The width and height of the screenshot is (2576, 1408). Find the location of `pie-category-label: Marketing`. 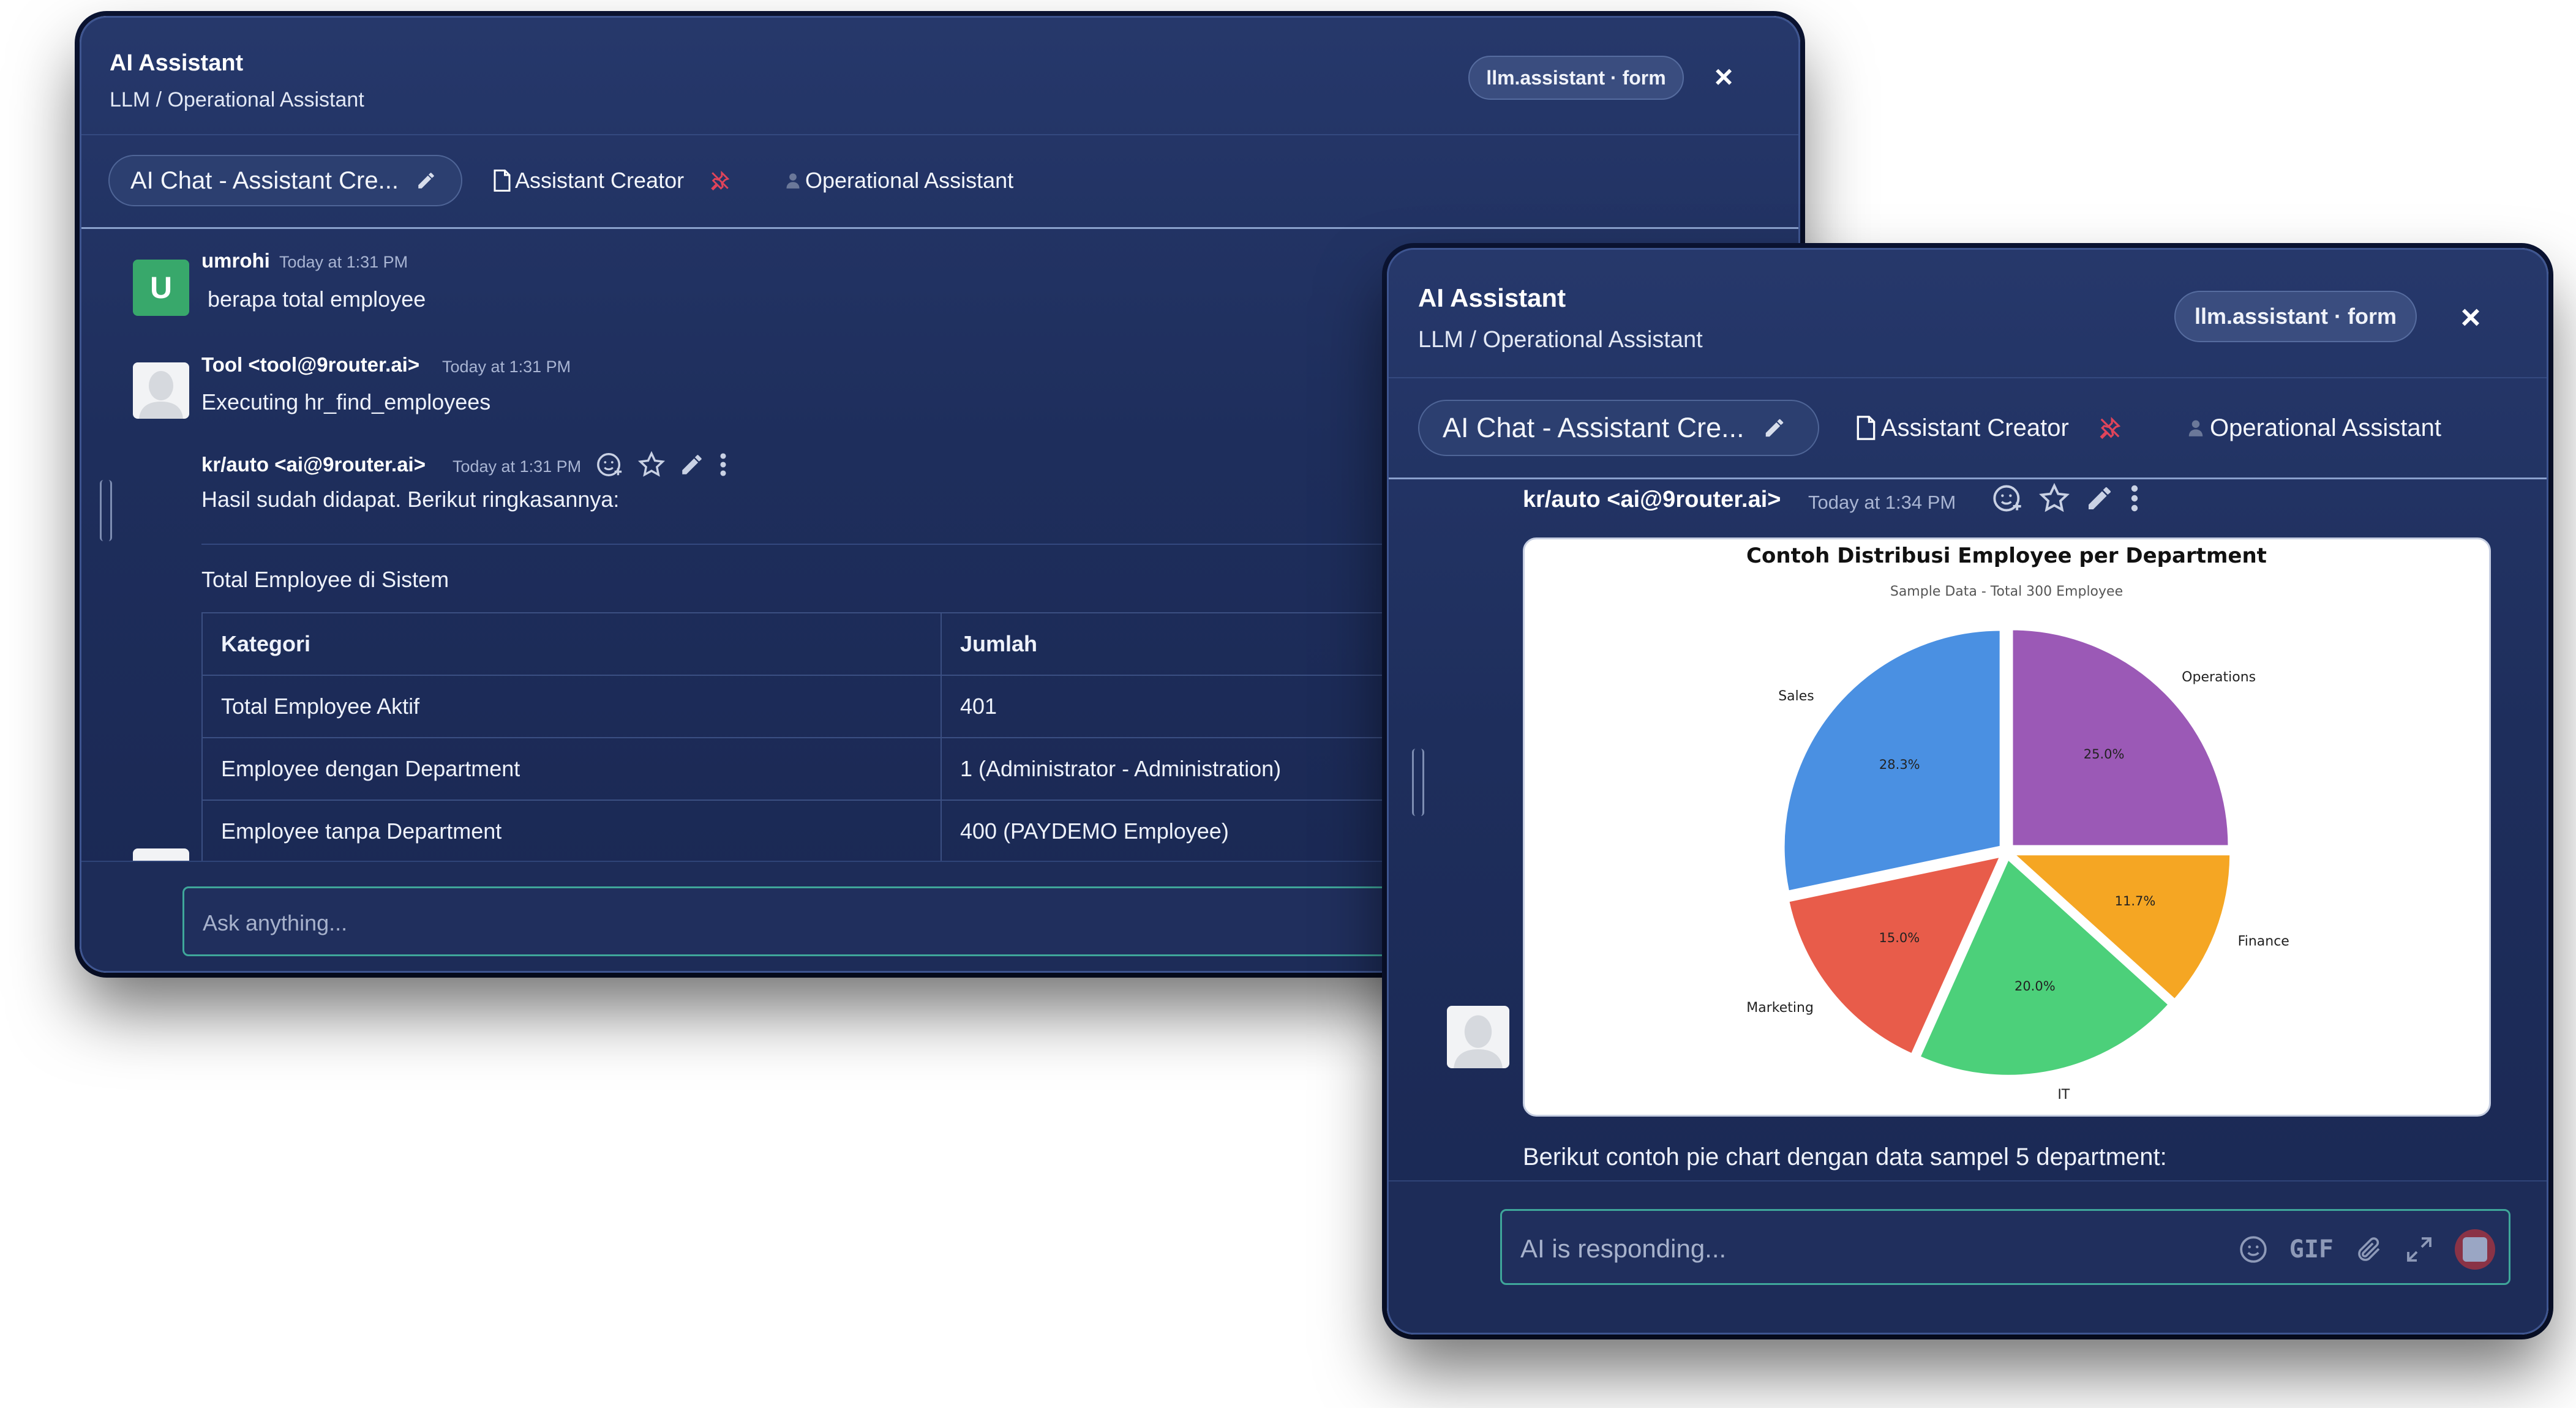

pie-category-label: Marketing is located at coordinates (1780, 1008).